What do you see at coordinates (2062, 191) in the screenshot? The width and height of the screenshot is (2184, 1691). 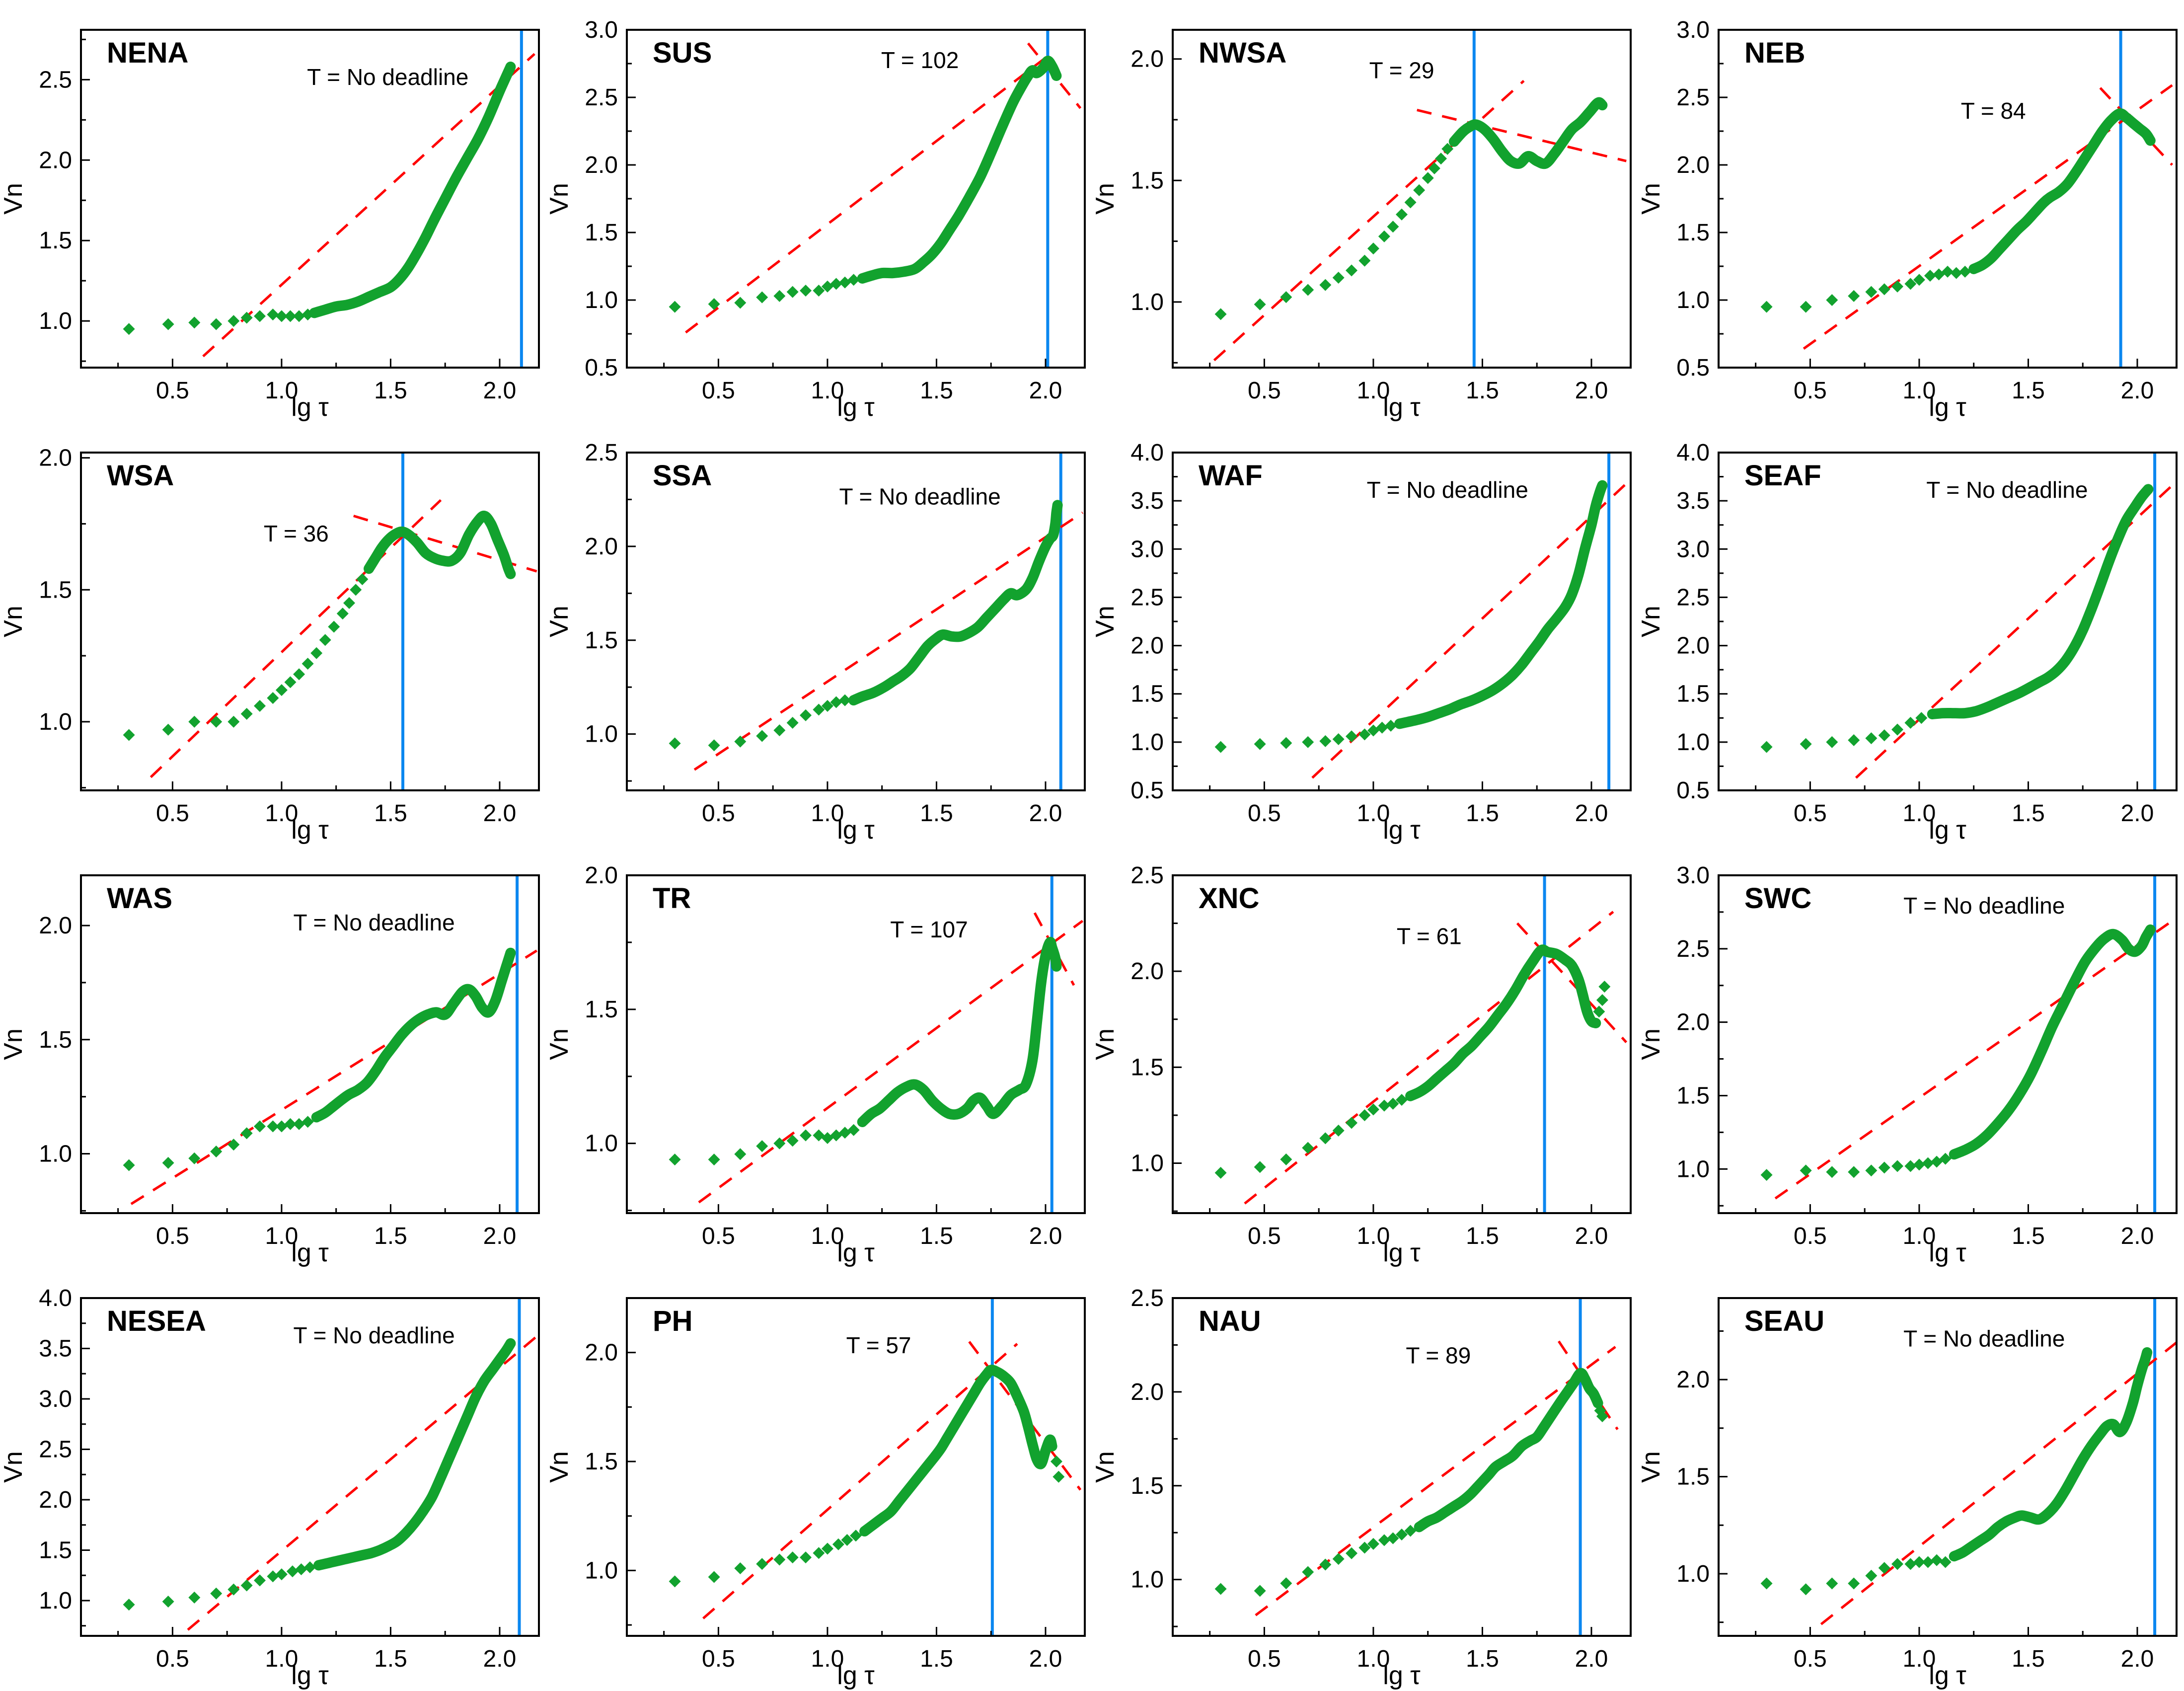 I see `data-series-band` at bounding box center [2062, 191].